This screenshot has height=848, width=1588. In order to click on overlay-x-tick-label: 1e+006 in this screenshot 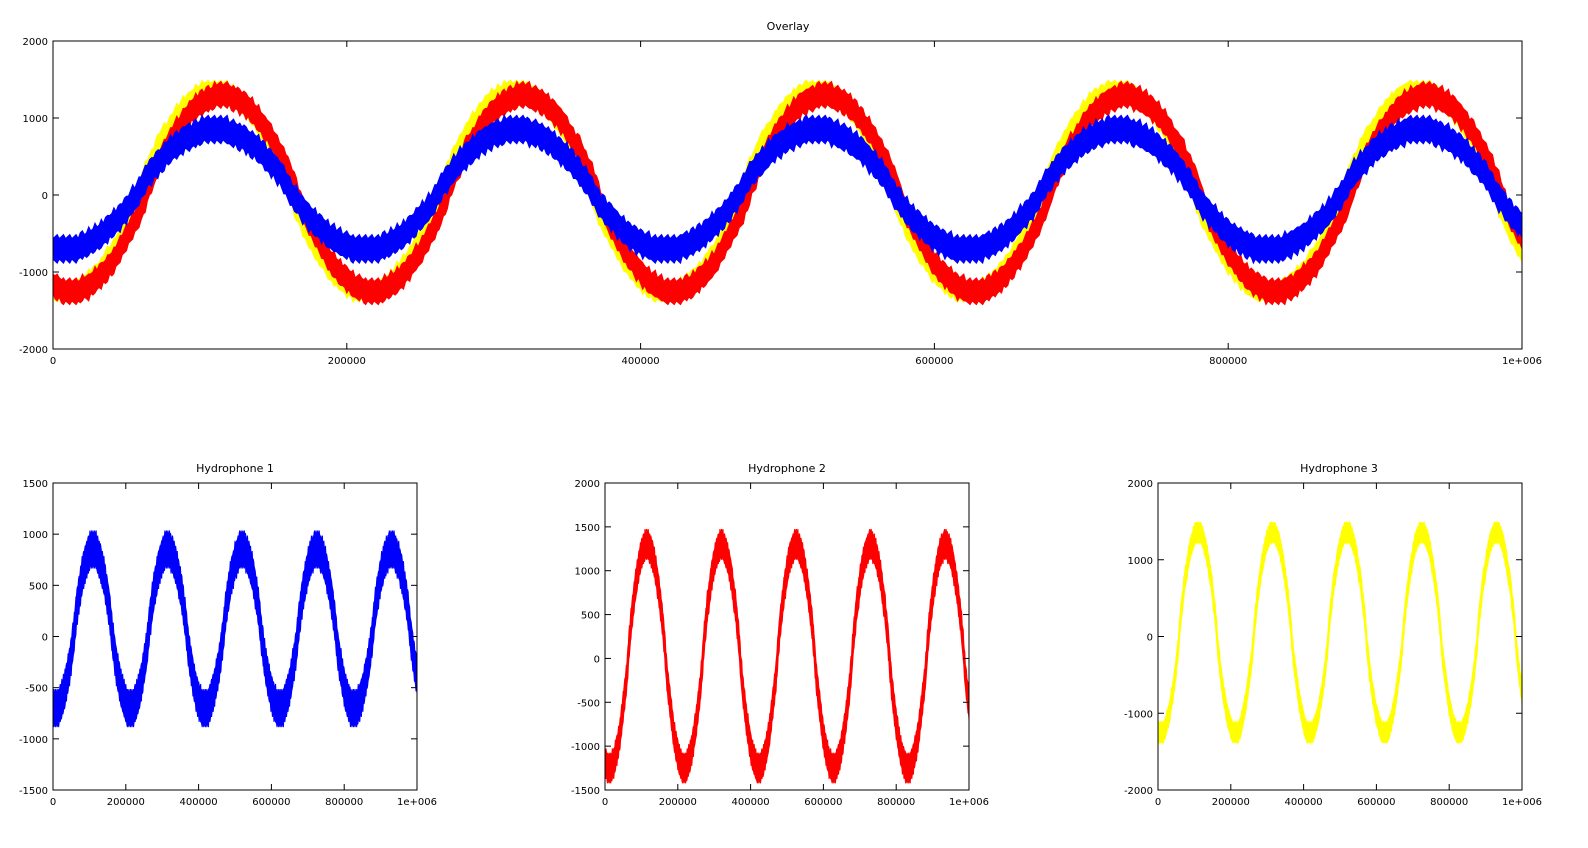, I will do `click(1522, 361)`.